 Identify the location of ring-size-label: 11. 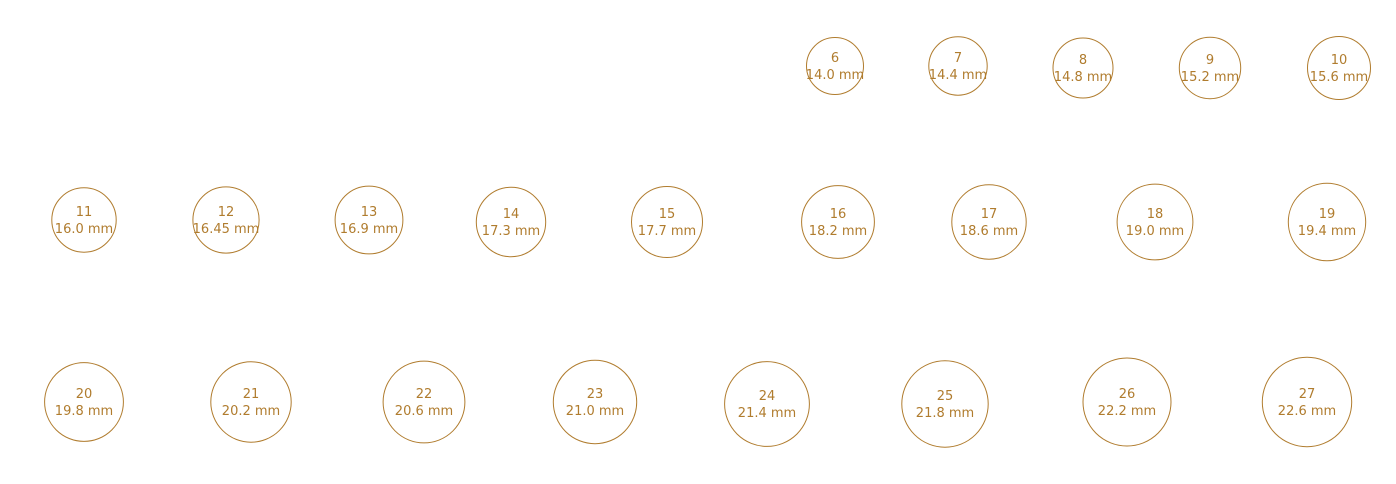
(84, 212).